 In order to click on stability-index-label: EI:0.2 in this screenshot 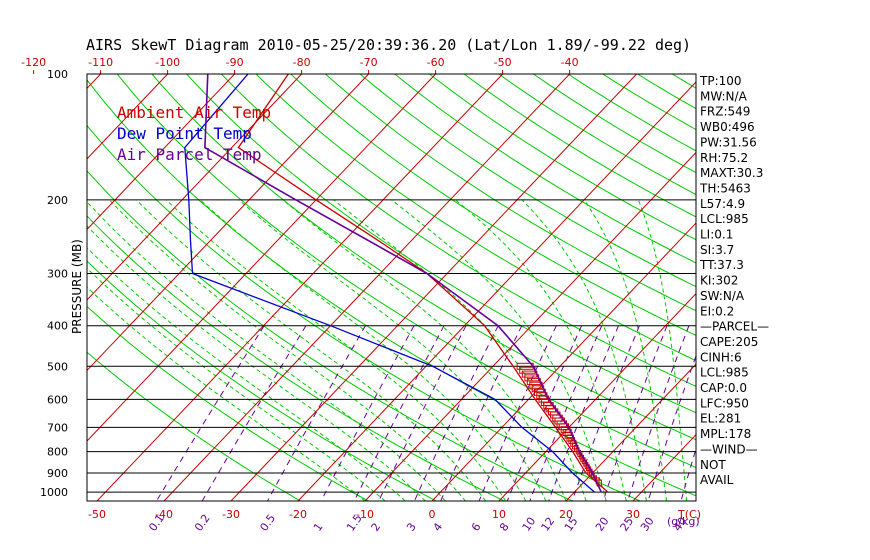, I will do `click(717, 311)`.